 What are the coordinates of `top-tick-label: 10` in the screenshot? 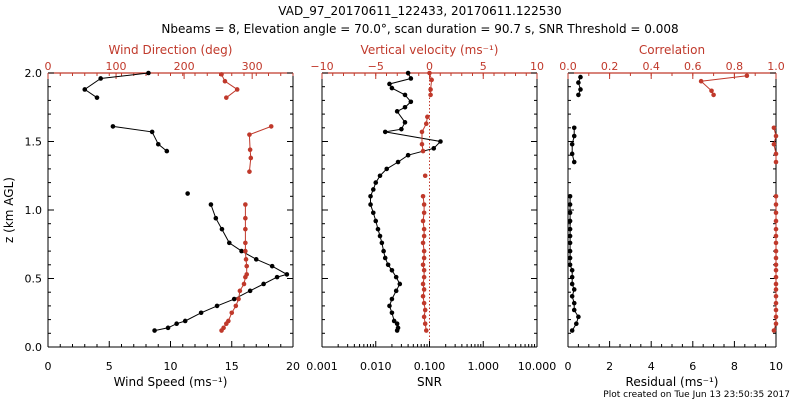 It's located at (537, 66).